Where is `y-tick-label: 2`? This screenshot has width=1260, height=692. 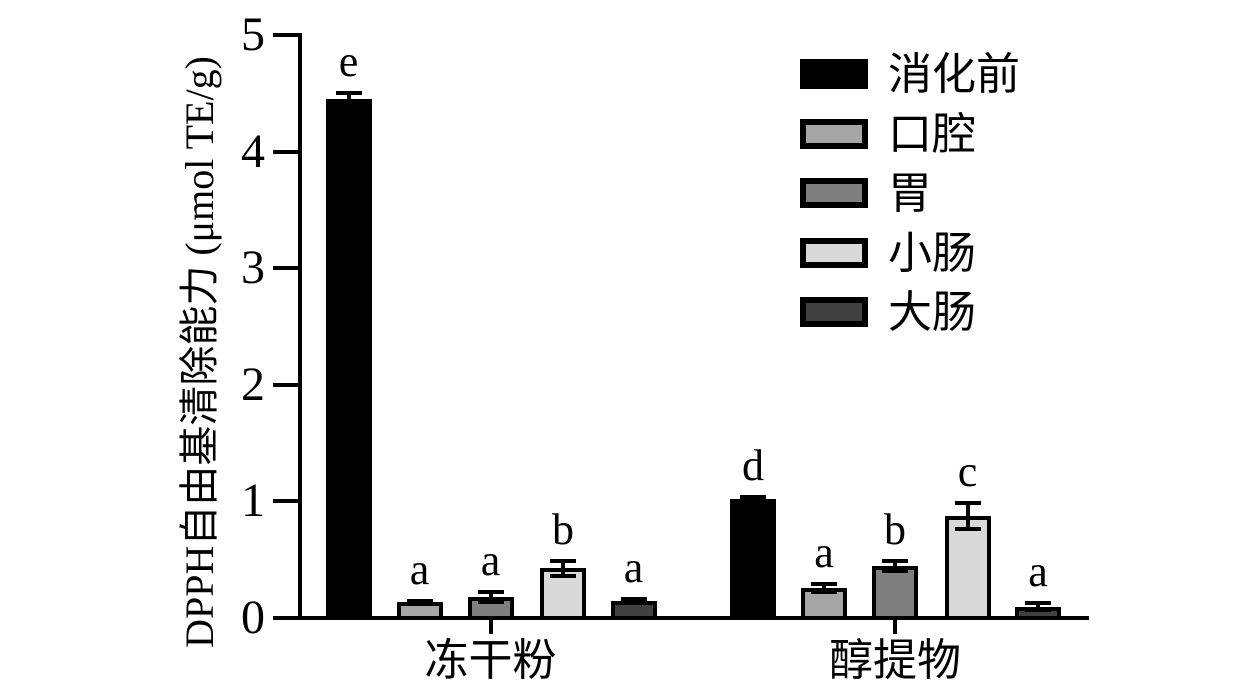 y-tick-label: 2 is located at coordinates (253, 384).